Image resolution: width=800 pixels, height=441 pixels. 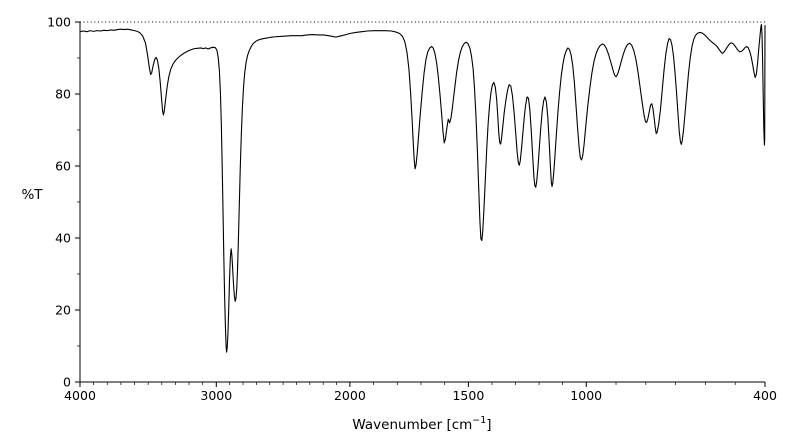 What do you see at coordinates (765, 395) in the screenshot?
I see `x-tick-label: 400` at bounding box center [765, 395].